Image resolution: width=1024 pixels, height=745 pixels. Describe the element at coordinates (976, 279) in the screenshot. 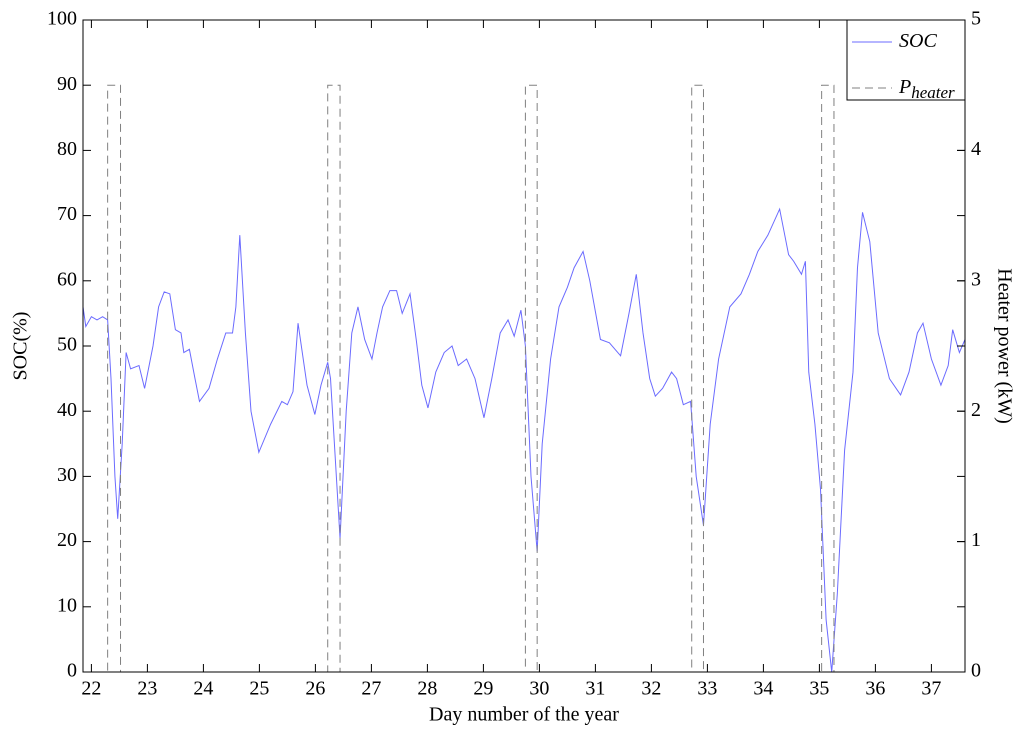

I see `y2-tick-label: 3` at that location.